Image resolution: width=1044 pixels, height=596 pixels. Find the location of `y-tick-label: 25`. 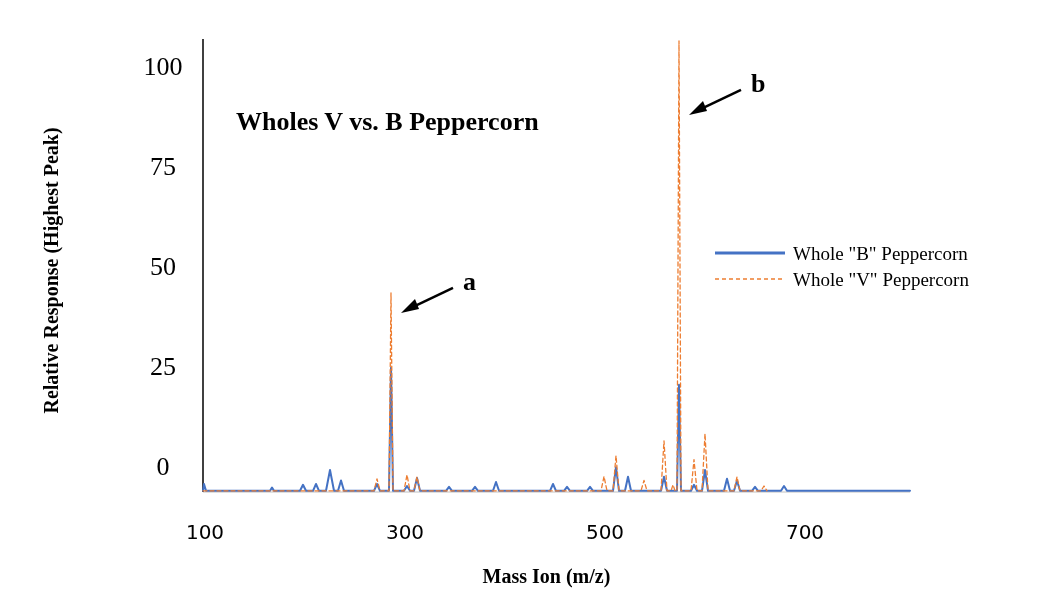

y-tick-label: 25 is located at coordinates (163, 367).